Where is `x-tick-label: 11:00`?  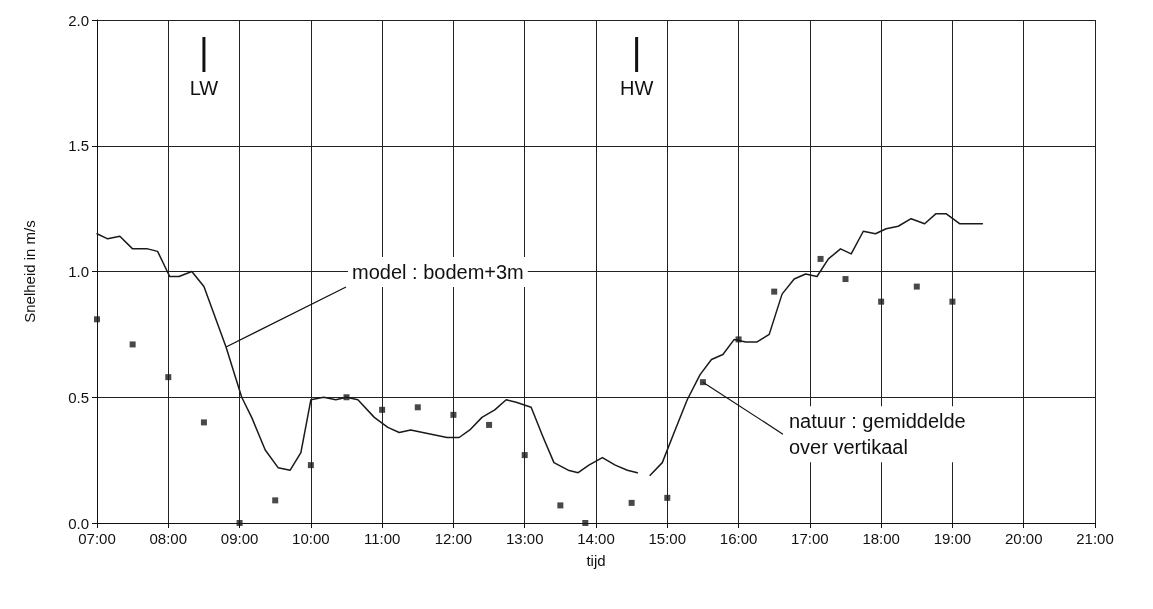
x-tick-label: 11:00 is located at coordinates (382, 538).